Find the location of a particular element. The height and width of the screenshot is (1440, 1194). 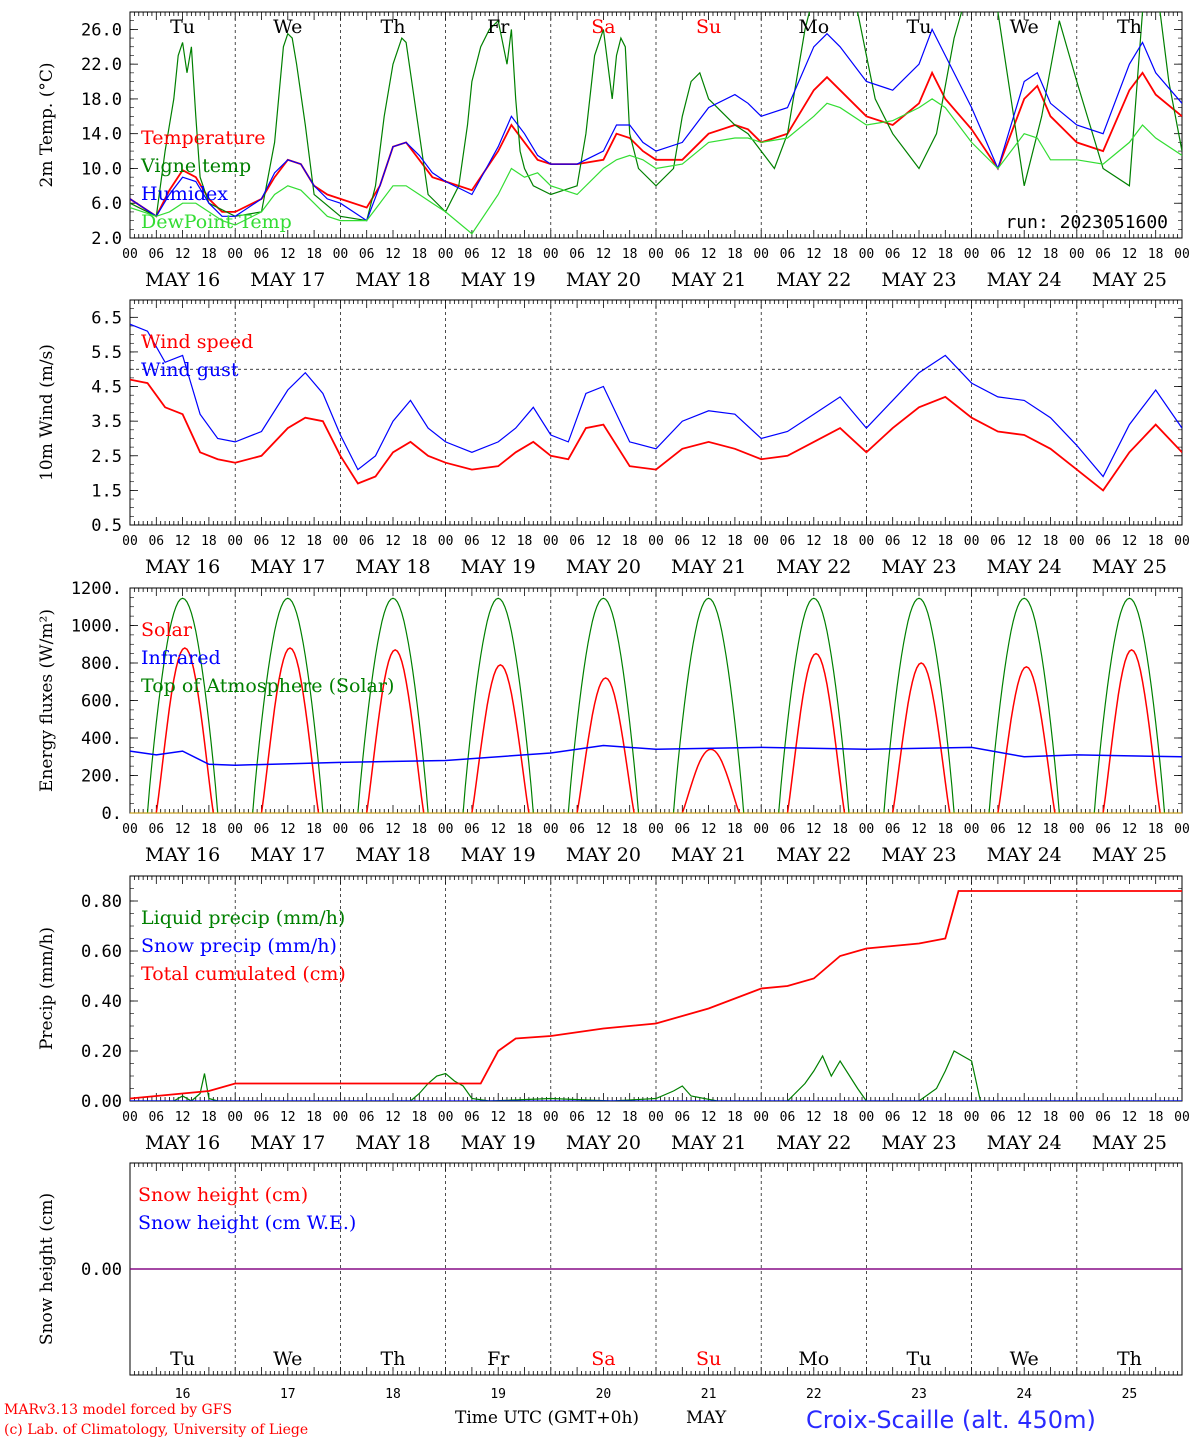

y-axis-label: Energy fluxes (W/m²) is located at coordinates (47, 700).